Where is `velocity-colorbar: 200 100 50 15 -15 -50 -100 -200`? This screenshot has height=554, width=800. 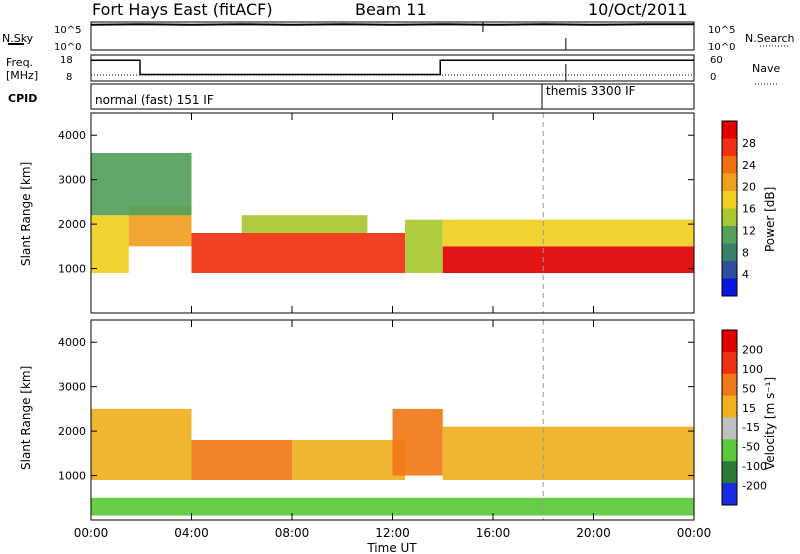
velocity-colorbar: 200 100 50 15 -15 -50 -100 -200 is located at coordinates (744, 417).